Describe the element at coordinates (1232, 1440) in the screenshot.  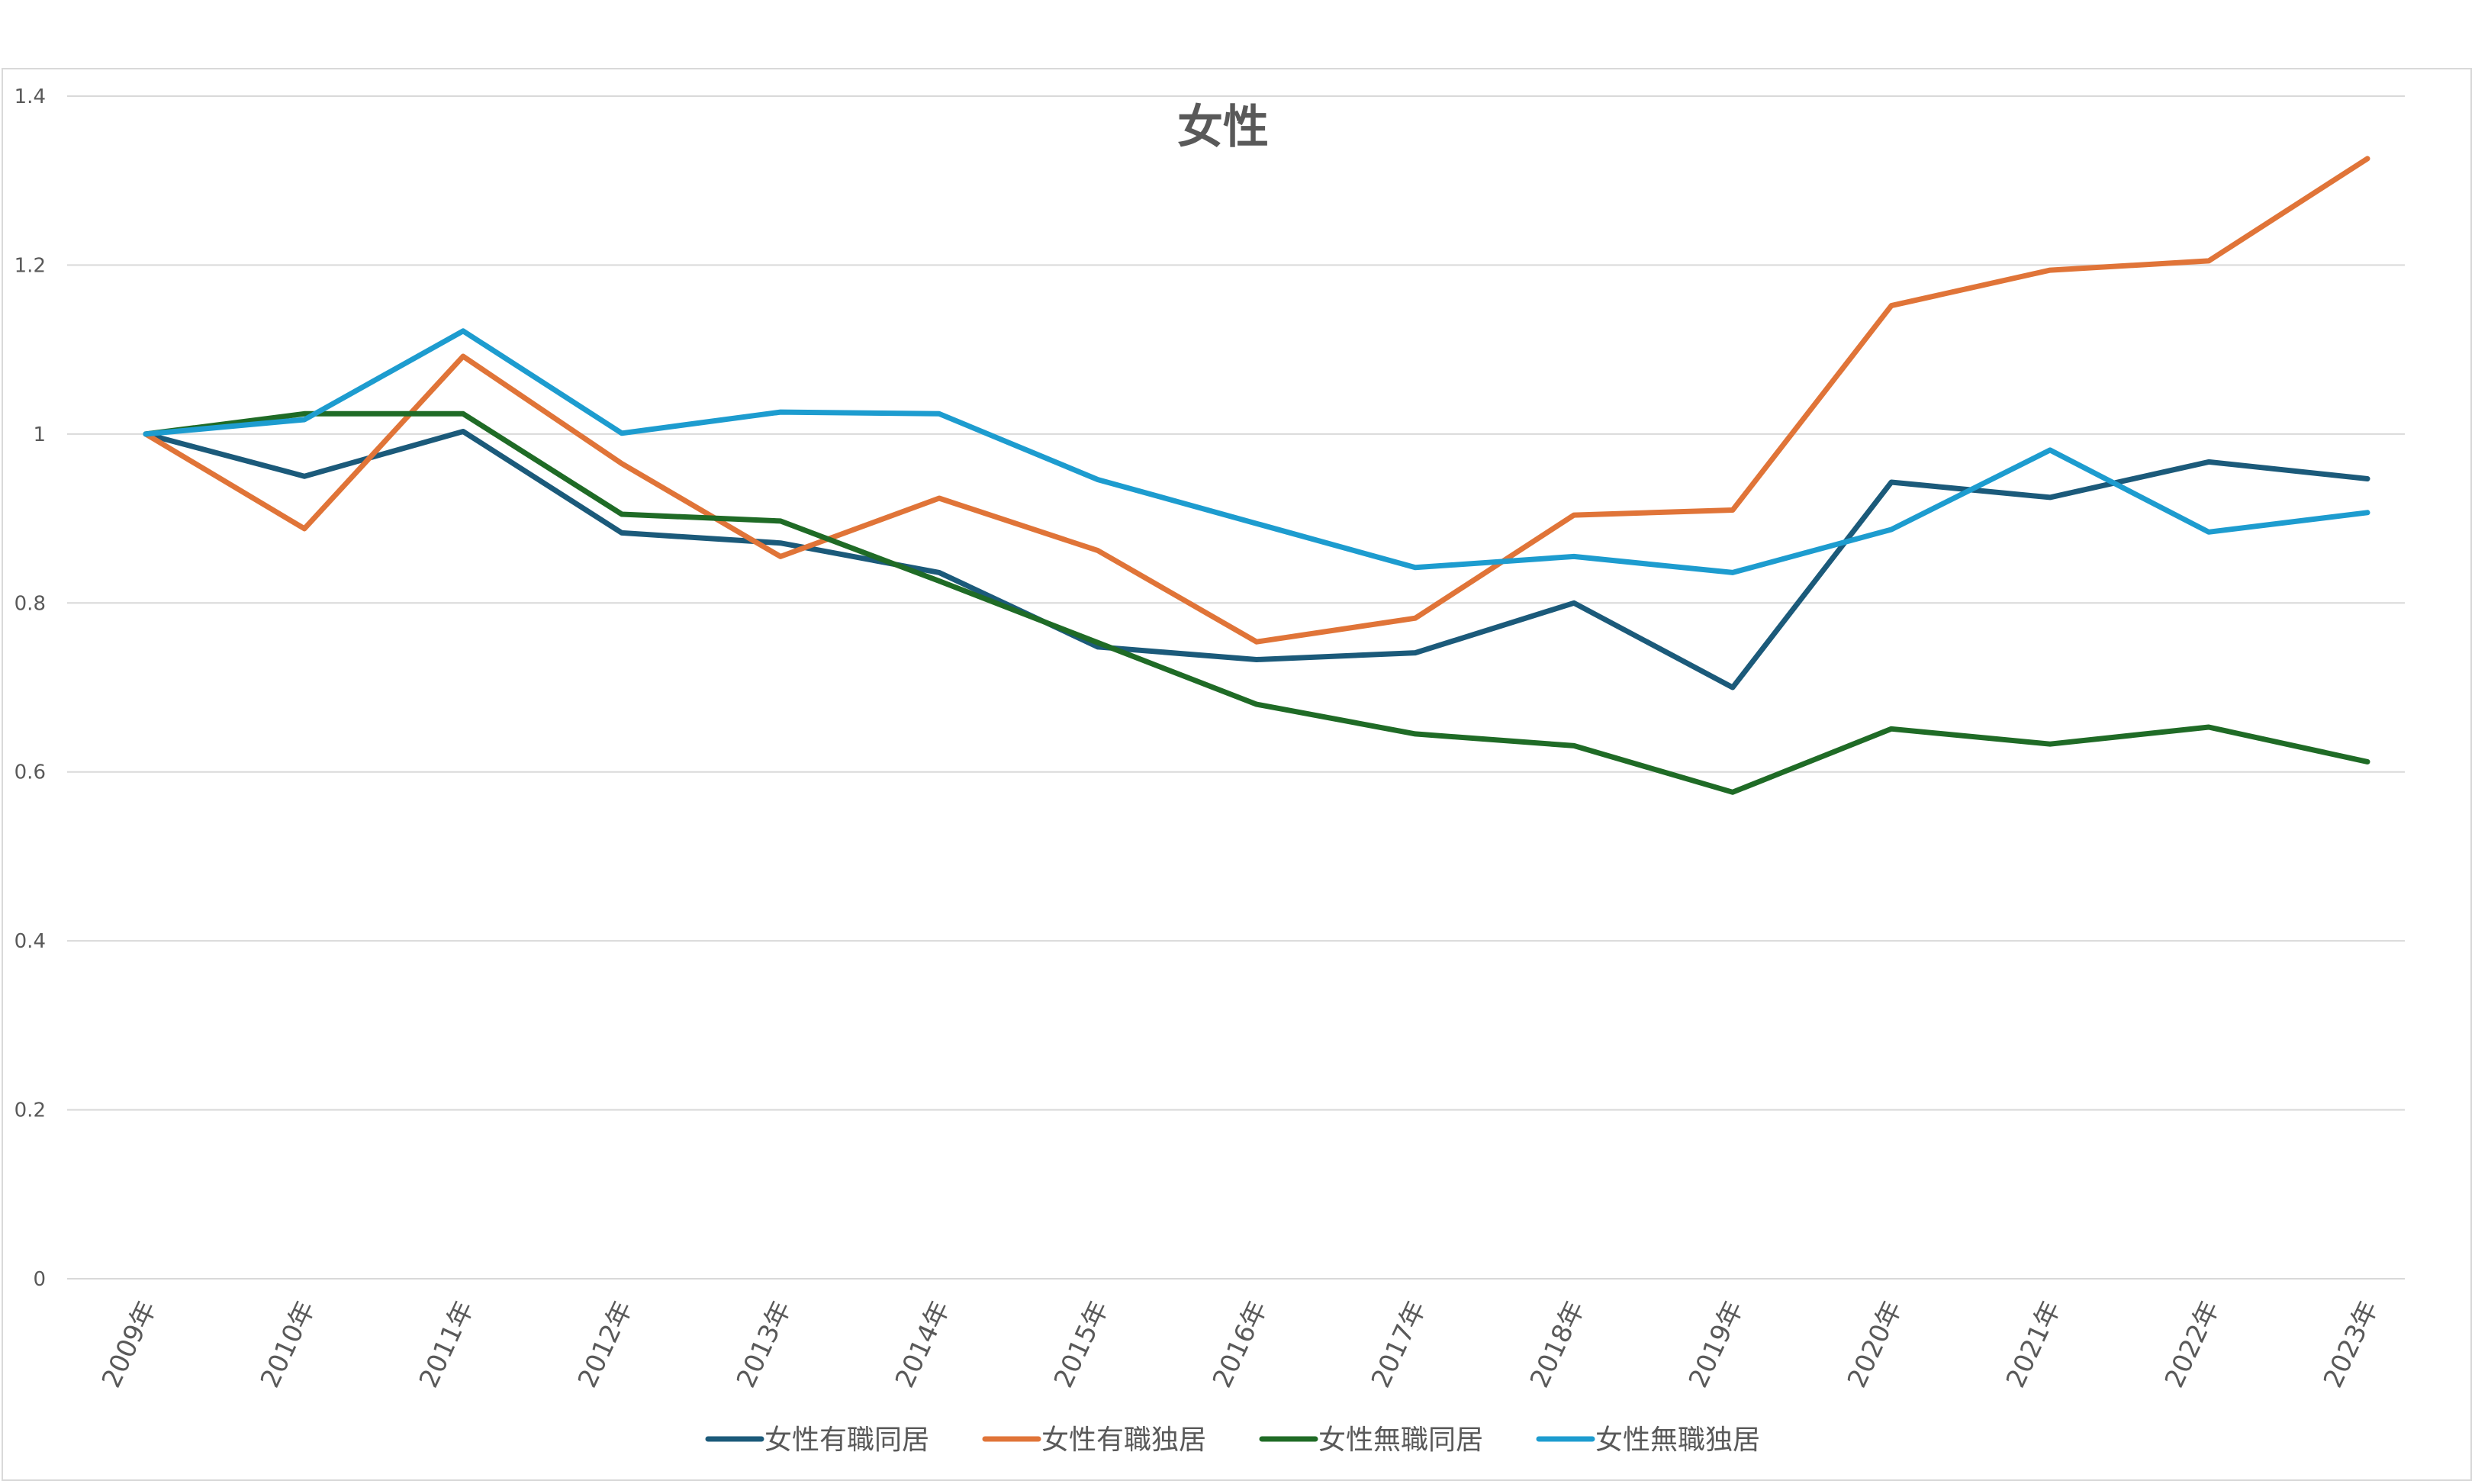
I see `legend: 女性有職同居 女性有職独居 女性無職同居 女性無職独居` at that location.